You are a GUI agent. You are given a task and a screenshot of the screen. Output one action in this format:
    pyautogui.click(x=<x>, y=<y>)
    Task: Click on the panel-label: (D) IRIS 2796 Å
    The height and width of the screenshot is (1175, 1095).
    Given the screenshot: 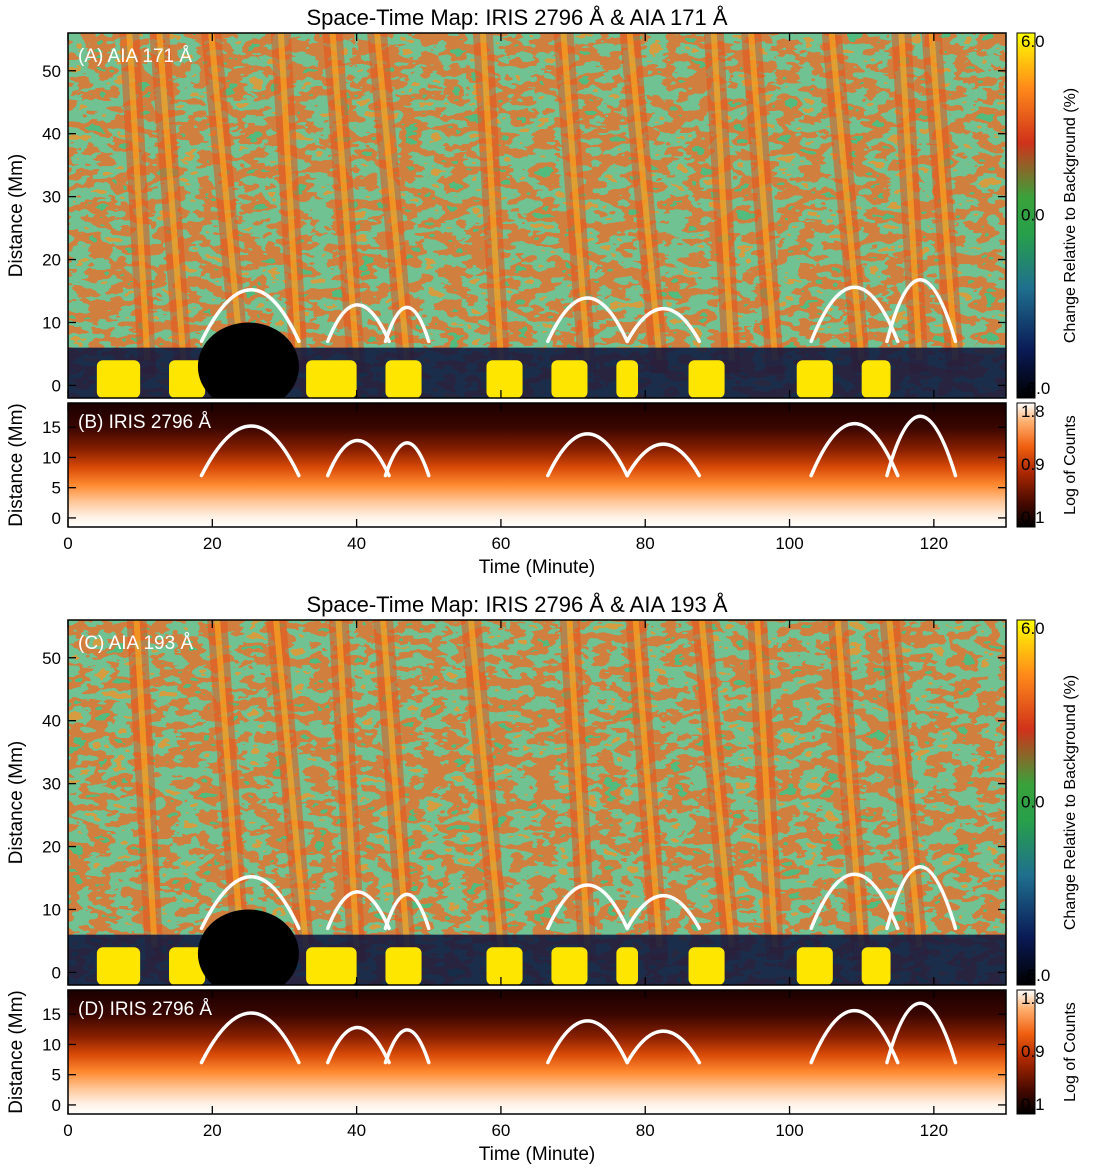 What is the action you would take?
    pyautogui.click(x=145, y=1009)
    